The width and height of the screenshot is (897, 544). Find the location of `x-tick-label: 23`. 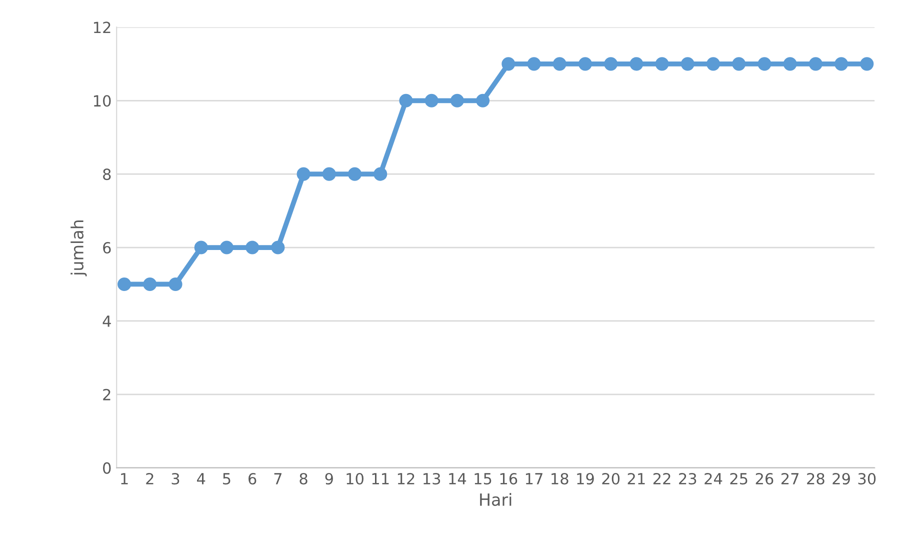

x-tick-label: 23 is located at coordinates (687, 478).